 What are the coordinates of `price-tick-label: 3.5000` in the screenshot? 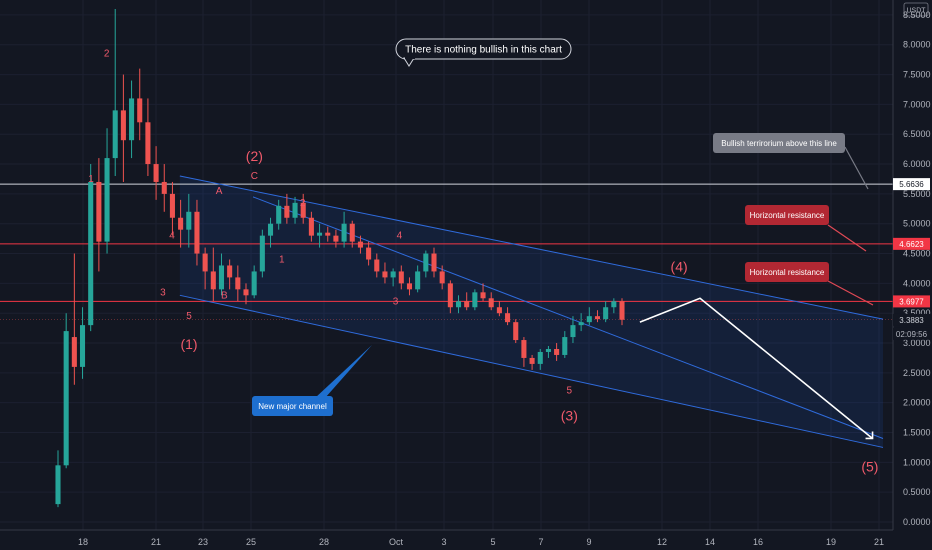 It's located at (917, 313).